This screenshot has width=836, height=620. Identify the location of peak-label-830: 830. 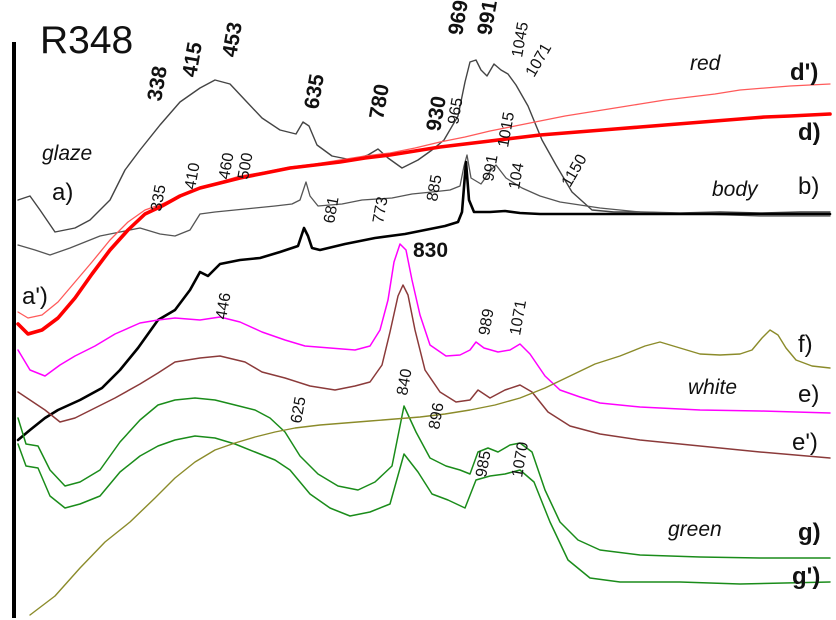
(430, 250).